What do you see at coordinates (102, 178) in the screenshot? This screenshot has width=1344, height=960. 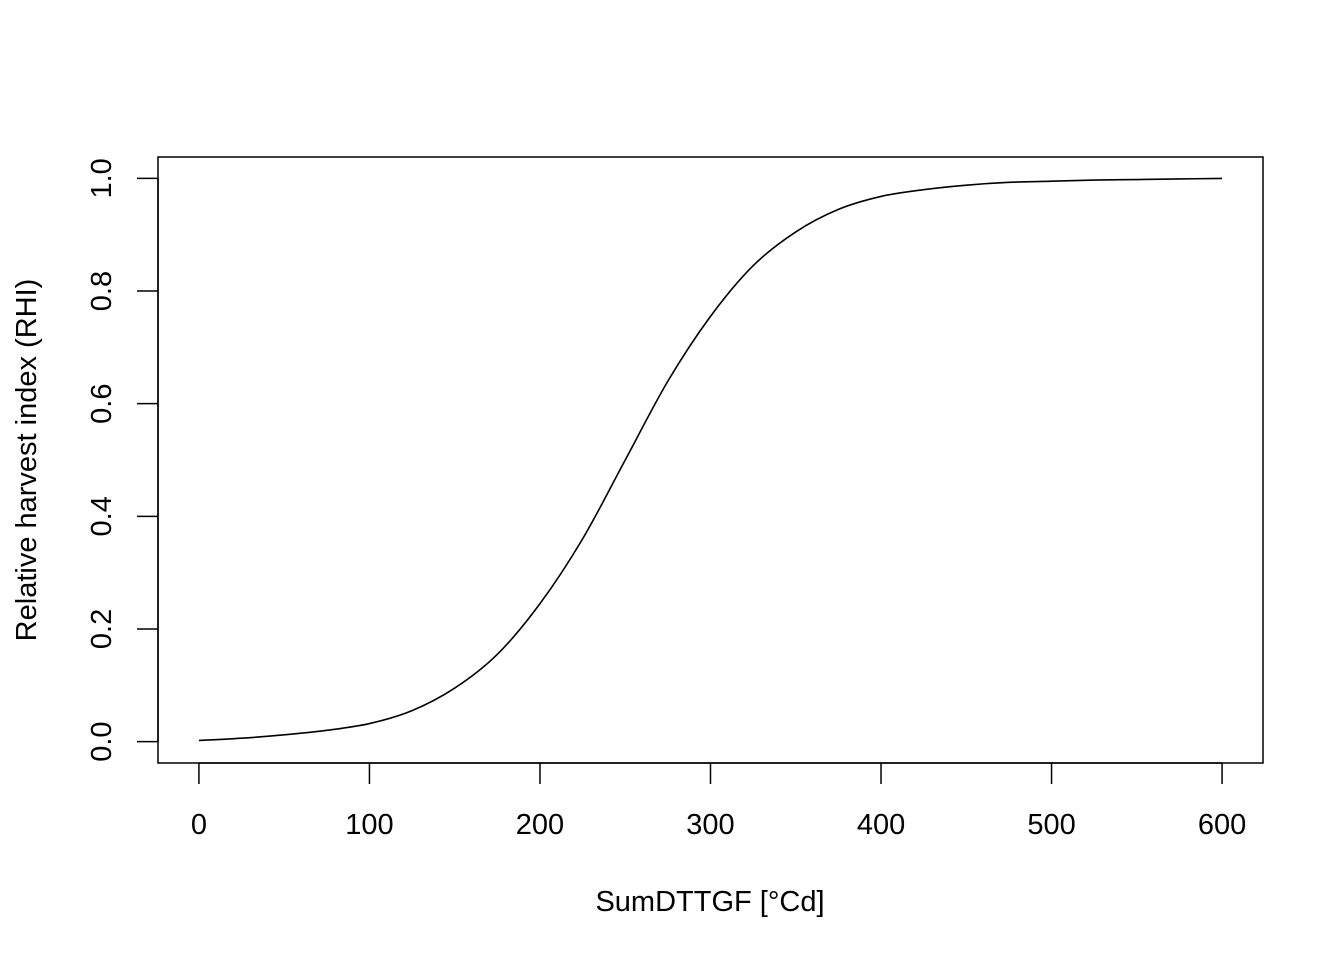 I see `y-tick-label: 1.0` at bounding box center [102, 178].